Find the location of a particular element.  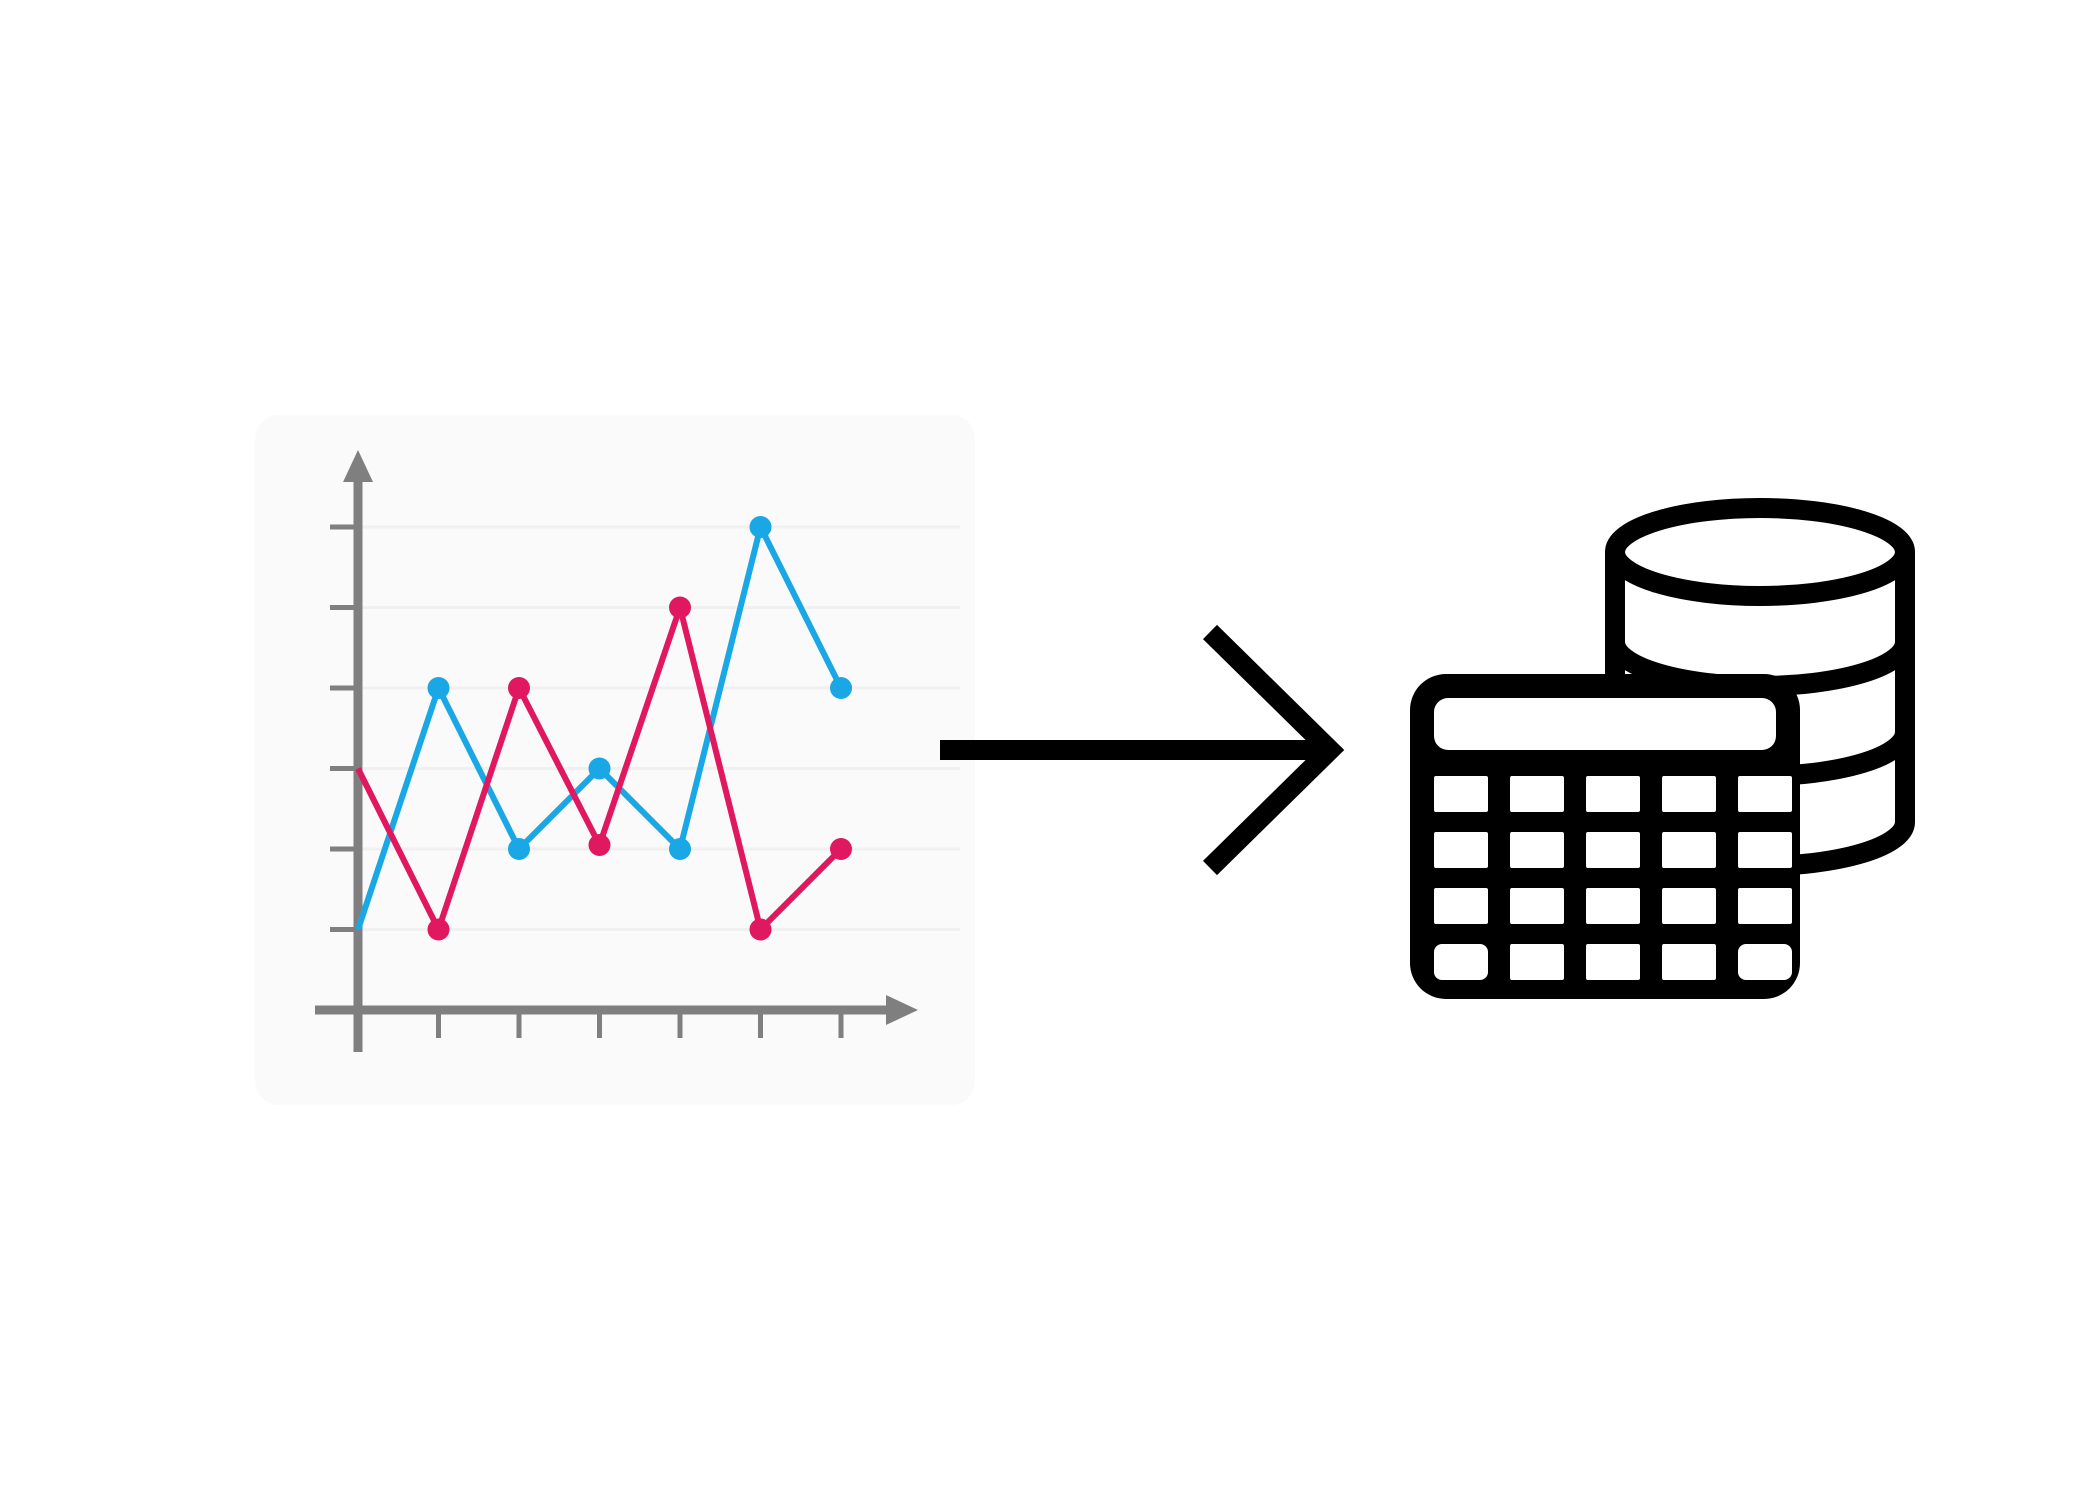

y-axis-arrowhead is located at coordinates (358, 466).